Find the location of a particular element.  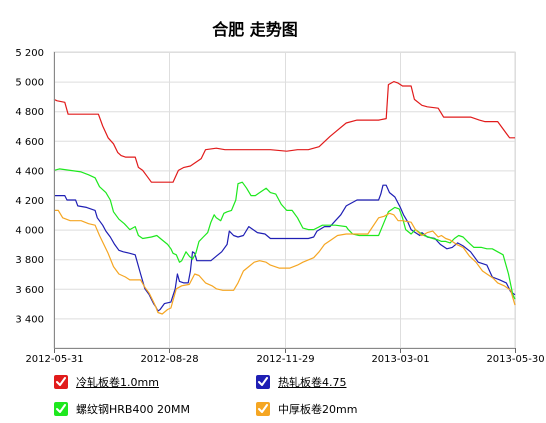

x-tick-label: 2012-11-29 is located at coordinates (285, 359).